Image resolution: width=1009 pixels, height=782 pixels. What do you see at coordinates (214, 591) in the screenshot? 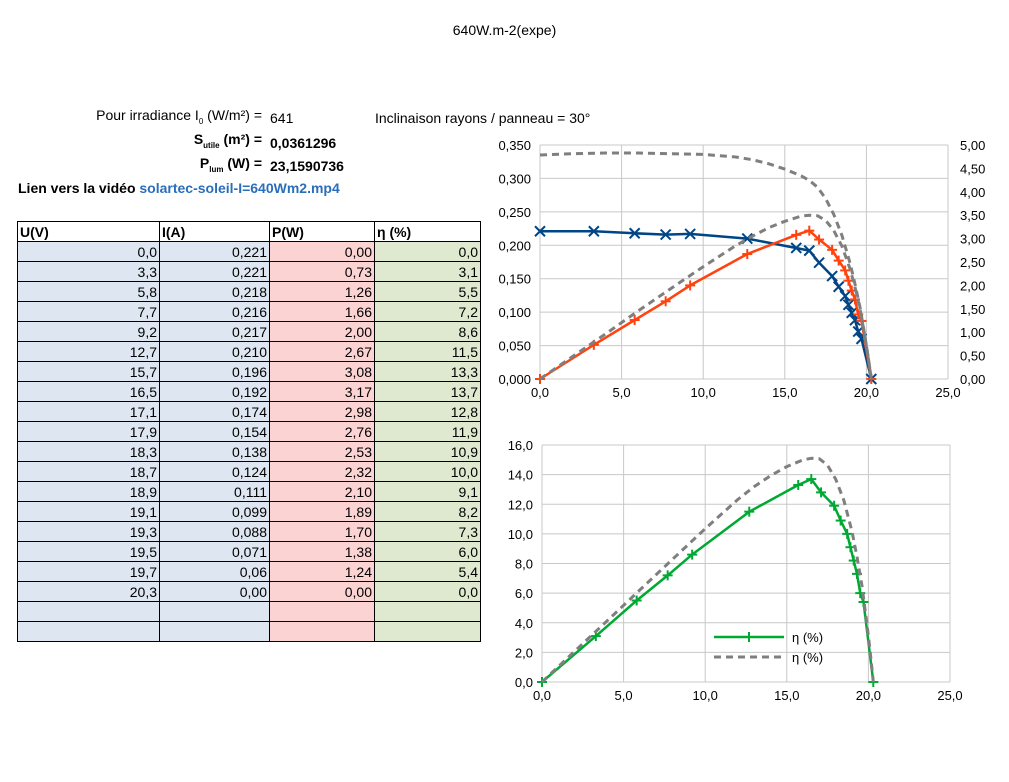
I see `cell-current: 0,00` at bounding box center [214, 591].